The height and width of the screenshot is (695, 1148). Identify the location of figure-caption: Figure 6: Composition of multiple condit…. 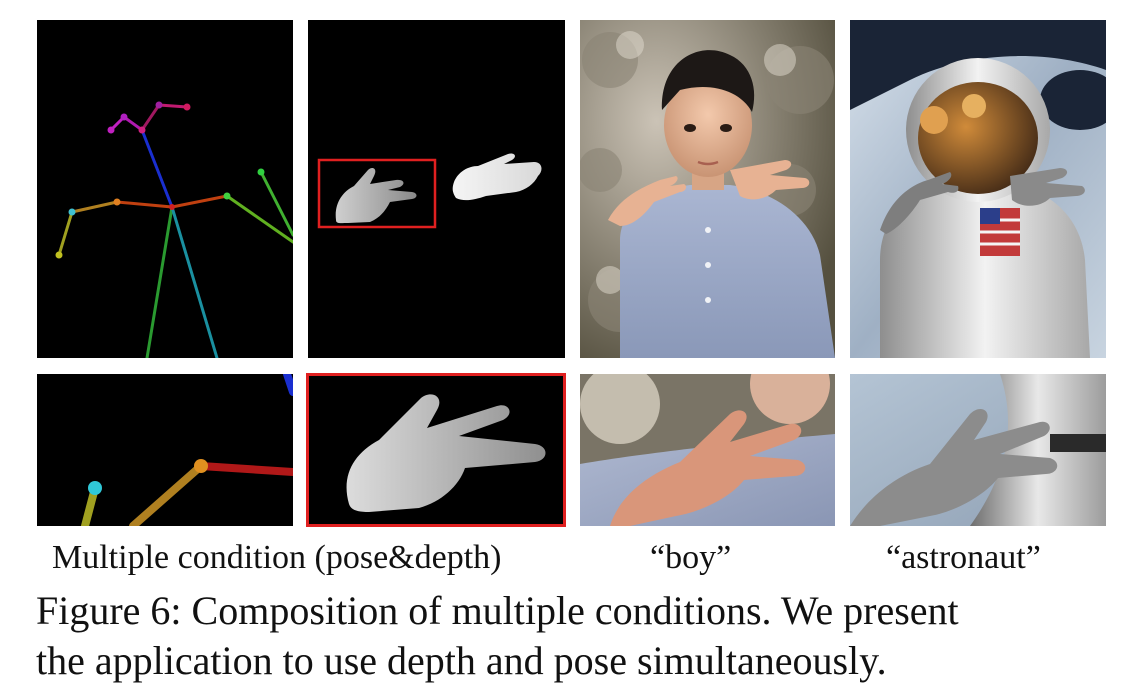
(576, 636).